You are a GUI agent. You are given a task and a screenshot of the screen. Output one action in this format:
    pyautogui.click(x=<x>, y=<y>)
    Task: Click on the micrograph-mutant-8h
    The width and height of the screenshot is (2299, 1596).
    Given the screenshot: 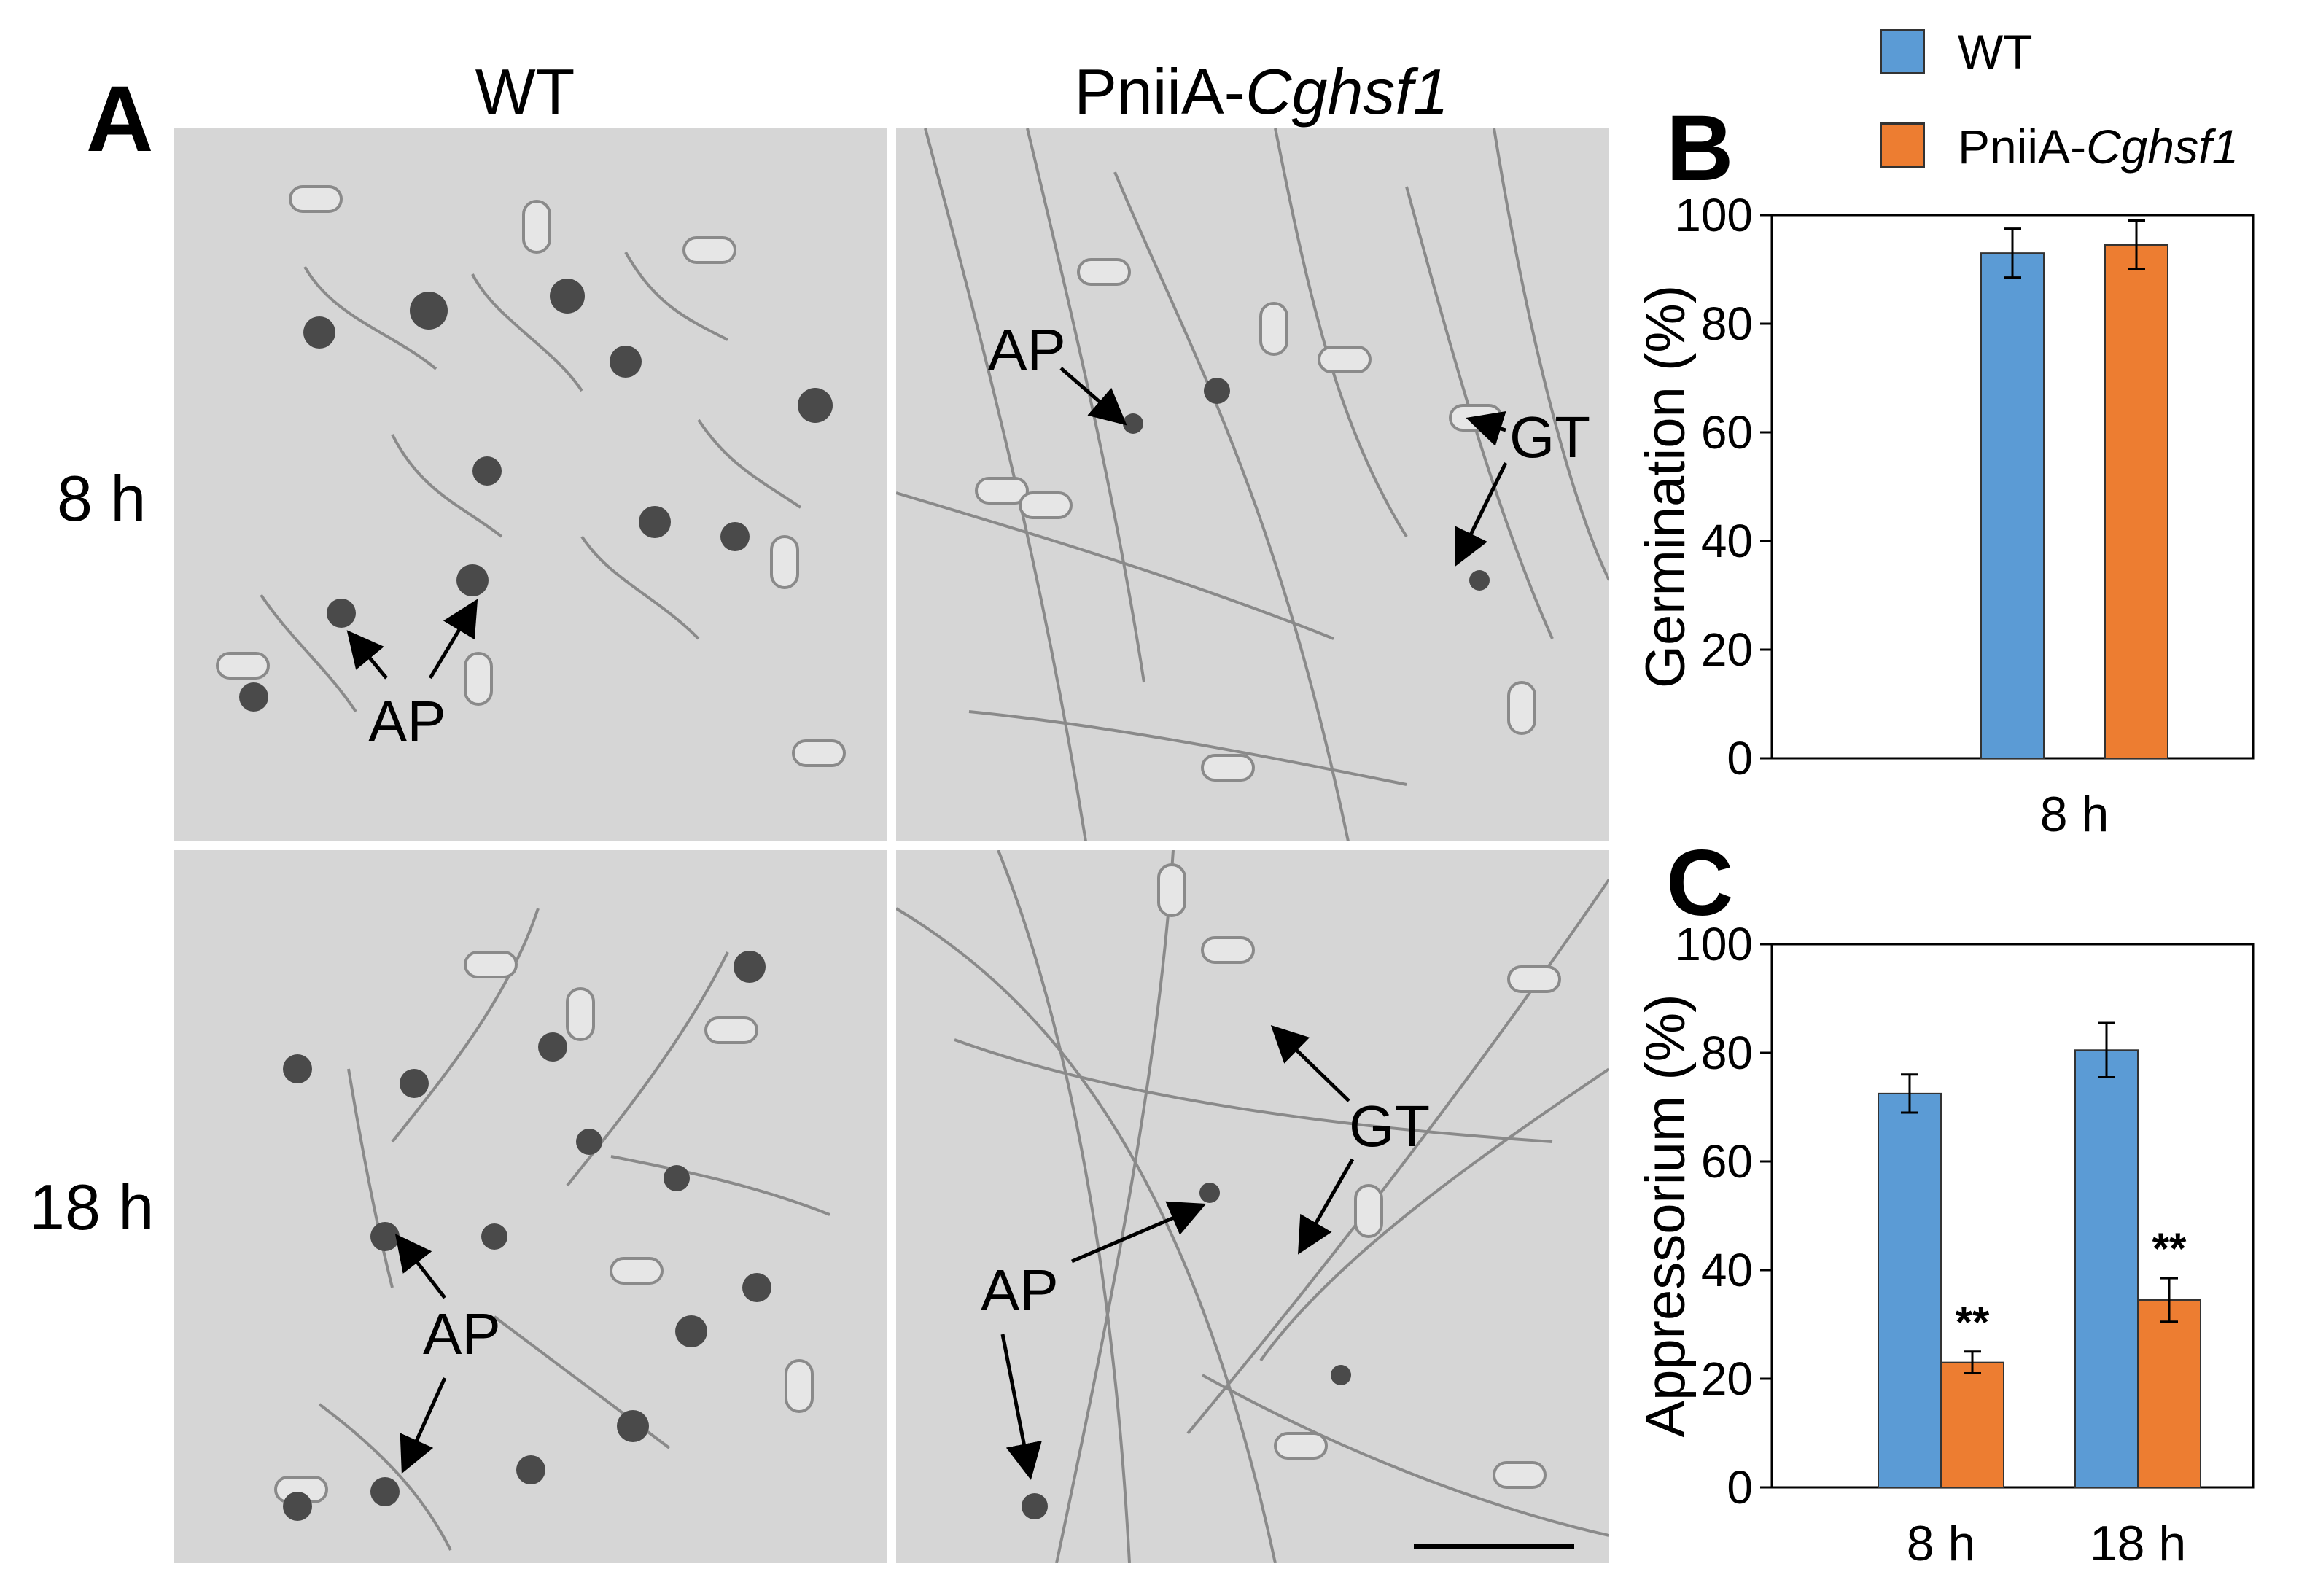 What is the action you would take?
    pyautogui.click(x=1252, y=484)
    